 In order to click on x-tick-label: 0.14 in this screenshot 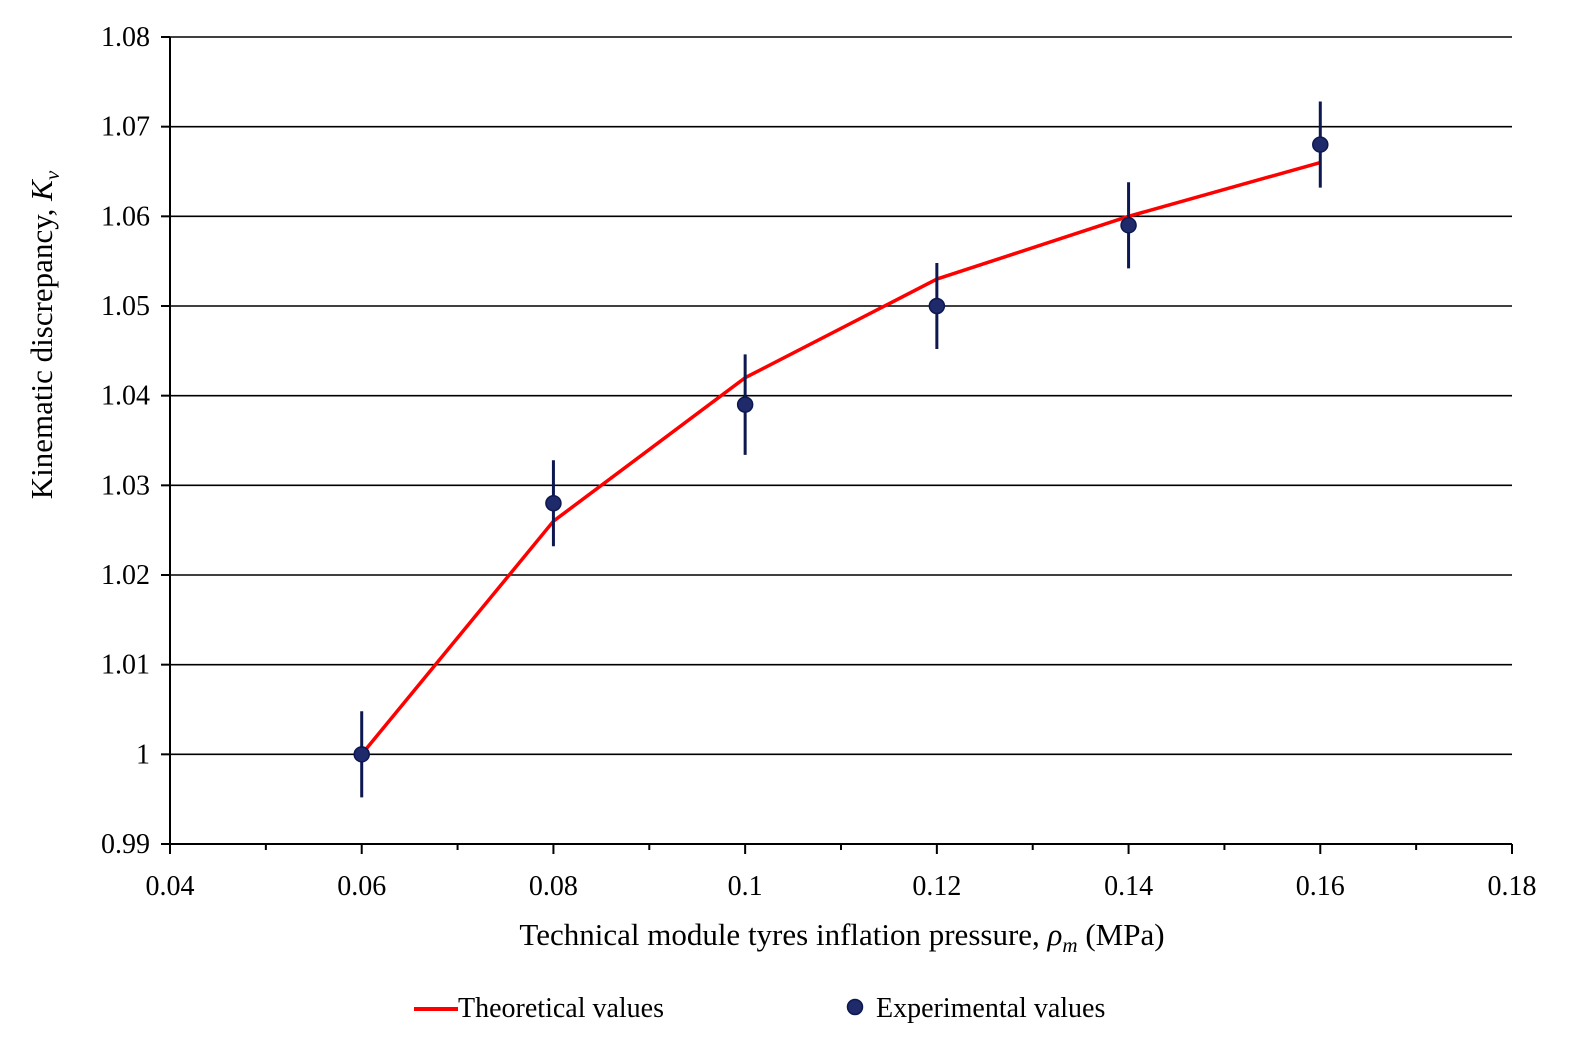, I will do `click(1128, 886)`.